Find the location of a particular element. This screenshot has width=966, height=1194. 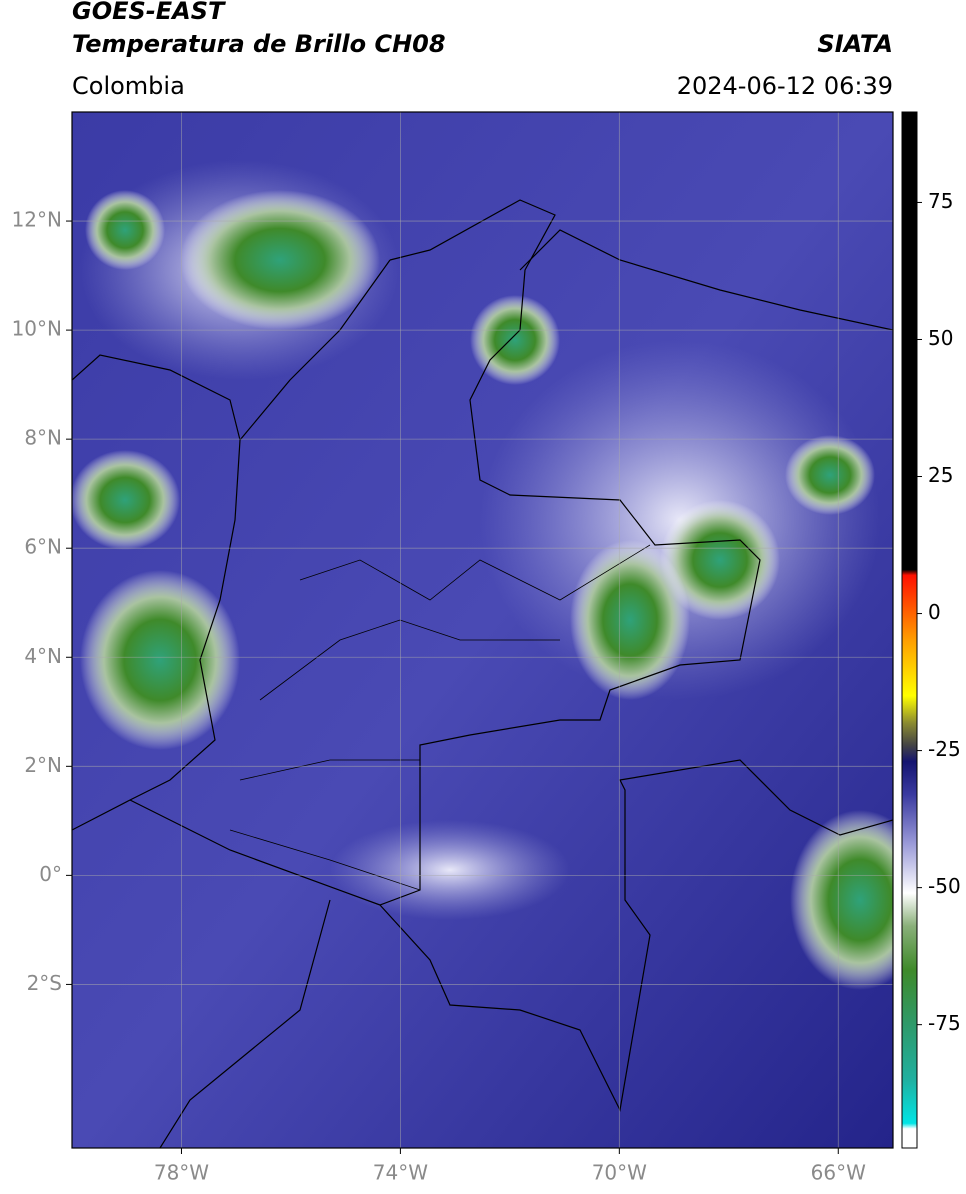

y-tick-label: 8°N is located at coordinates (43, 438).